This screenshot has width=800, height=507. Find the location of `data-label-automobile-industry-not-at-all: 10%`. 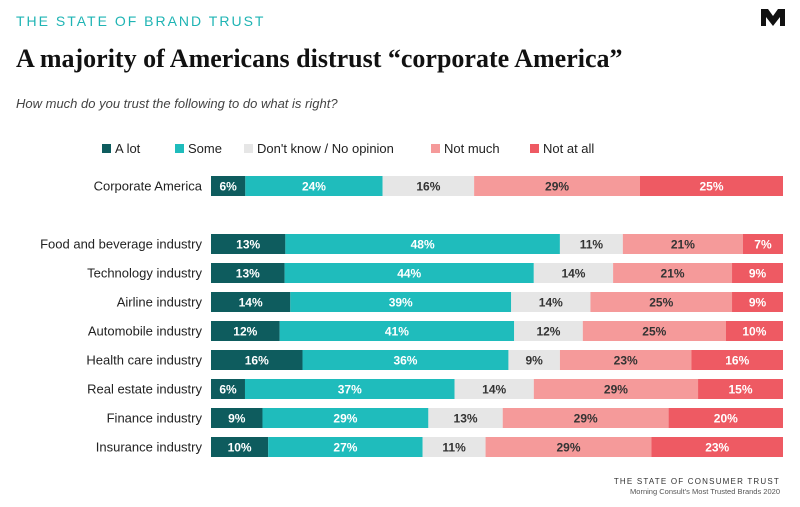

data-label-automobile-industry-not-at-all: 10% is located at coordinates (754, 332).